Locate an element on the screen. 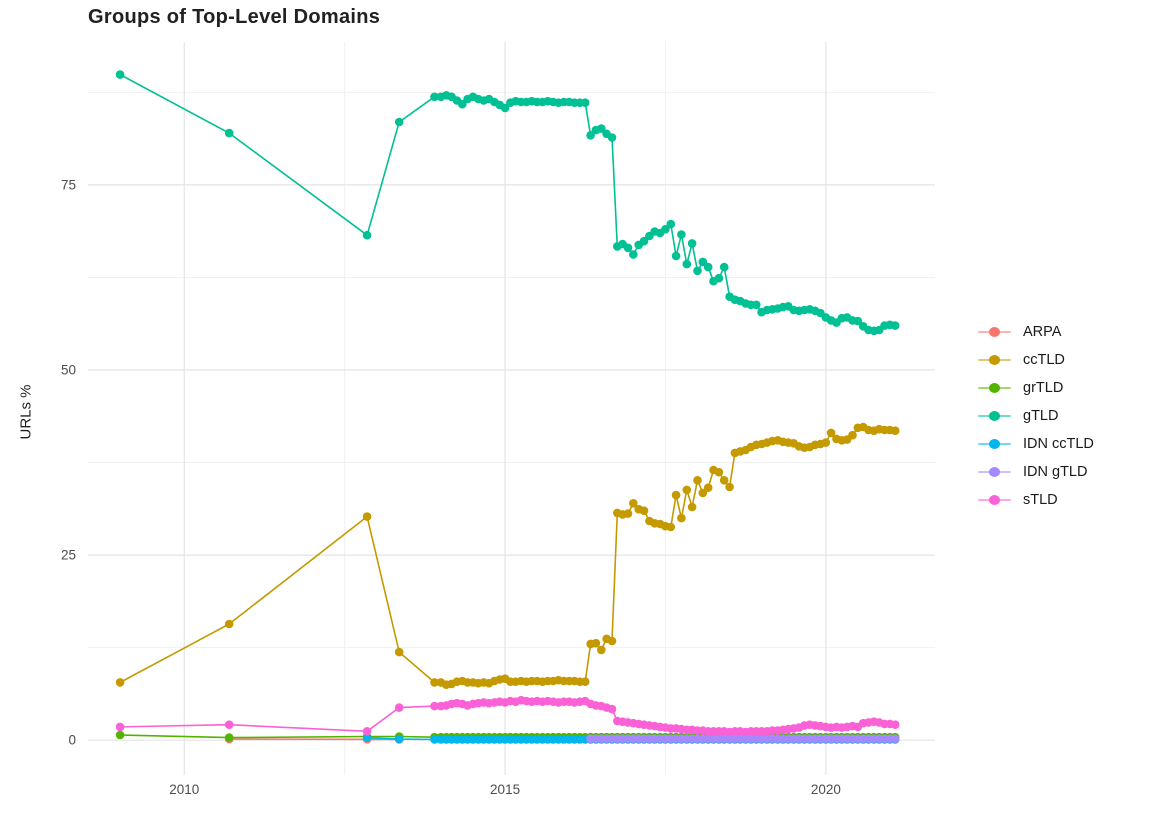 This screenshot has width=1164, height=827. legend-label: IDN gTLD is located at coordinates (1055, 471).